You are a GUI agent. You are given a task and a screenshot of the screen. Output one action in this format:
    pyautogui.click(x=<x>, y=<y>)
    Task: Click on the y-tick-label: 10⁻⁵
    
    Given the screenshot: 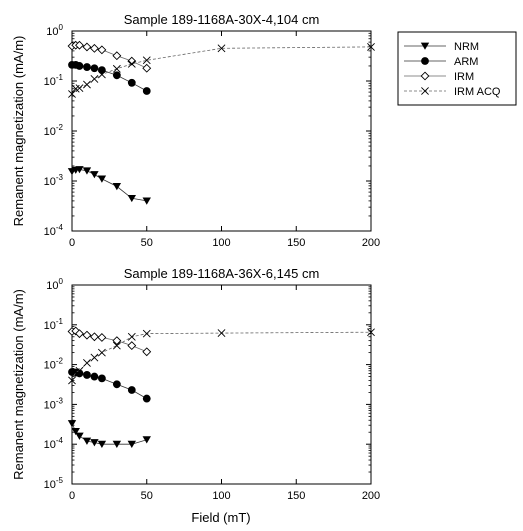 What is the action you would take?
    pyautogui.click(x=54, y=483)
    